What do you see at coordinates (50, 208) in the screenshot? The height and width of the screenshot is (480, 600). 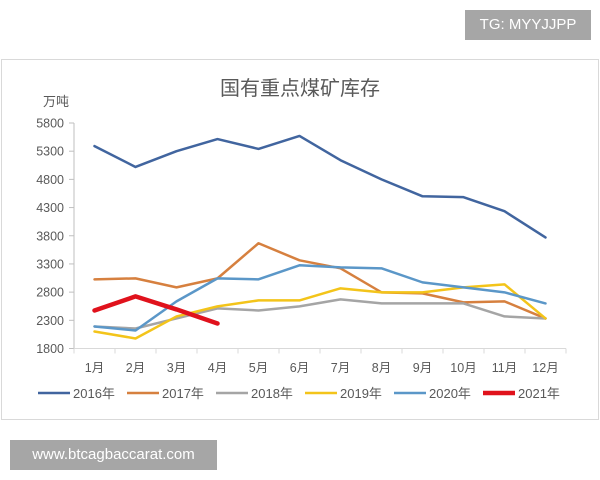 I see `y-tick-label: 4300` at bounding box center [50, 208].